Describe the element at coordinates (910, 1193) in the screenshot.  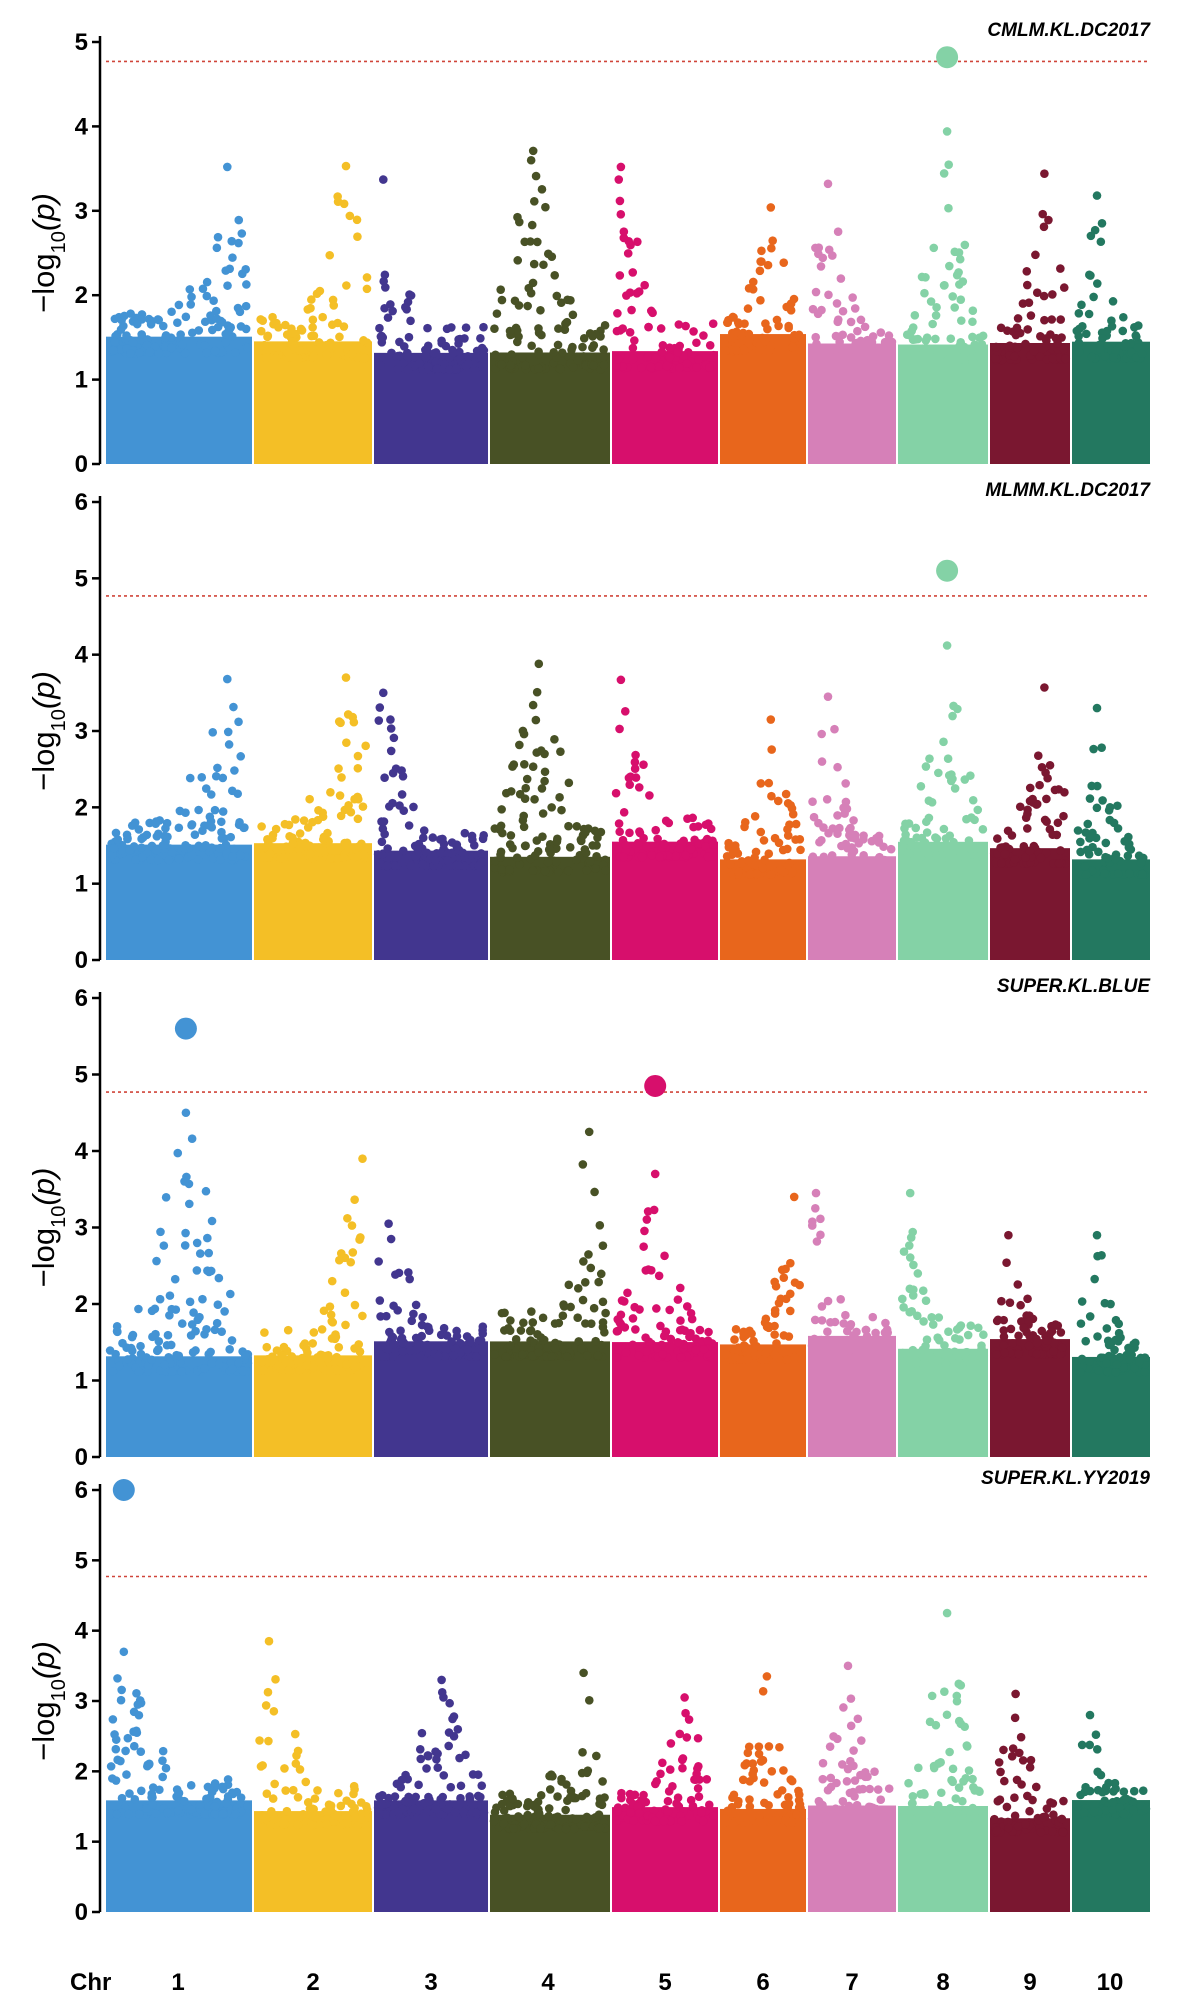
I see `chr-8-peak-snp` at that location.